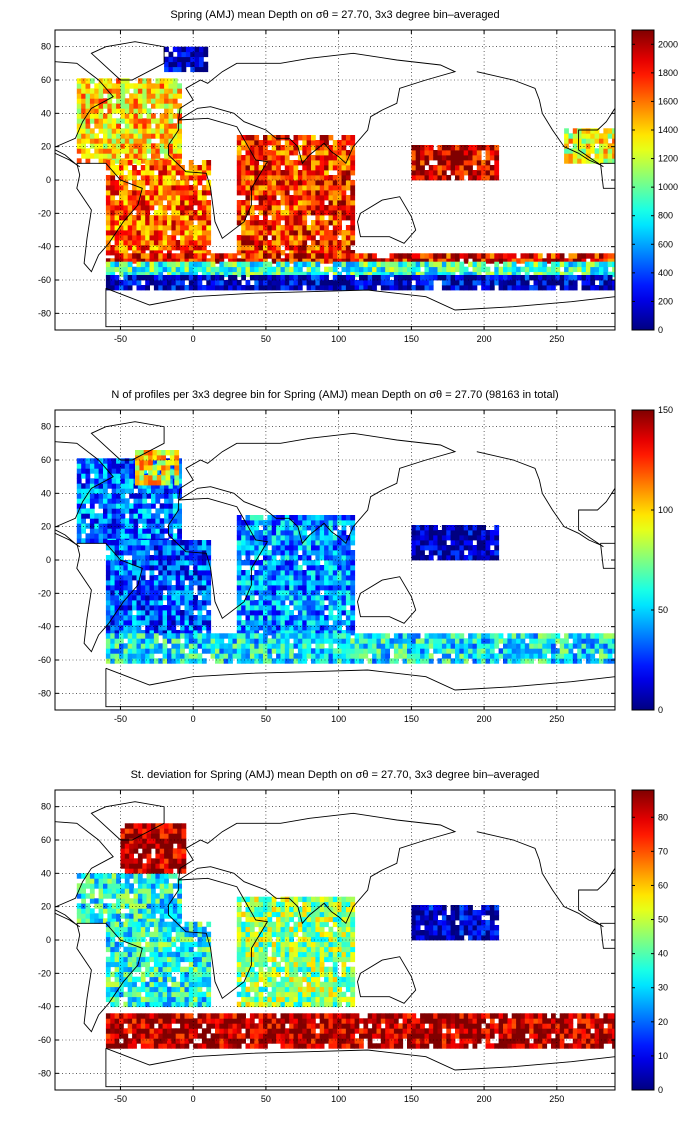  Describe the element at coordinates (643, 180) in the screenshot. I see `colorbar` at that location.